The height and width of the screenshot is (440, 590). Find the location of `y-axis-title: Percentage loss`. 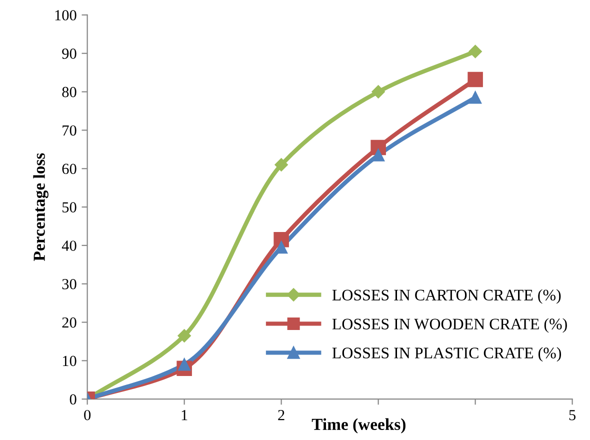

y-axis-title: Percentage loss is located at coordinates (40, 207).